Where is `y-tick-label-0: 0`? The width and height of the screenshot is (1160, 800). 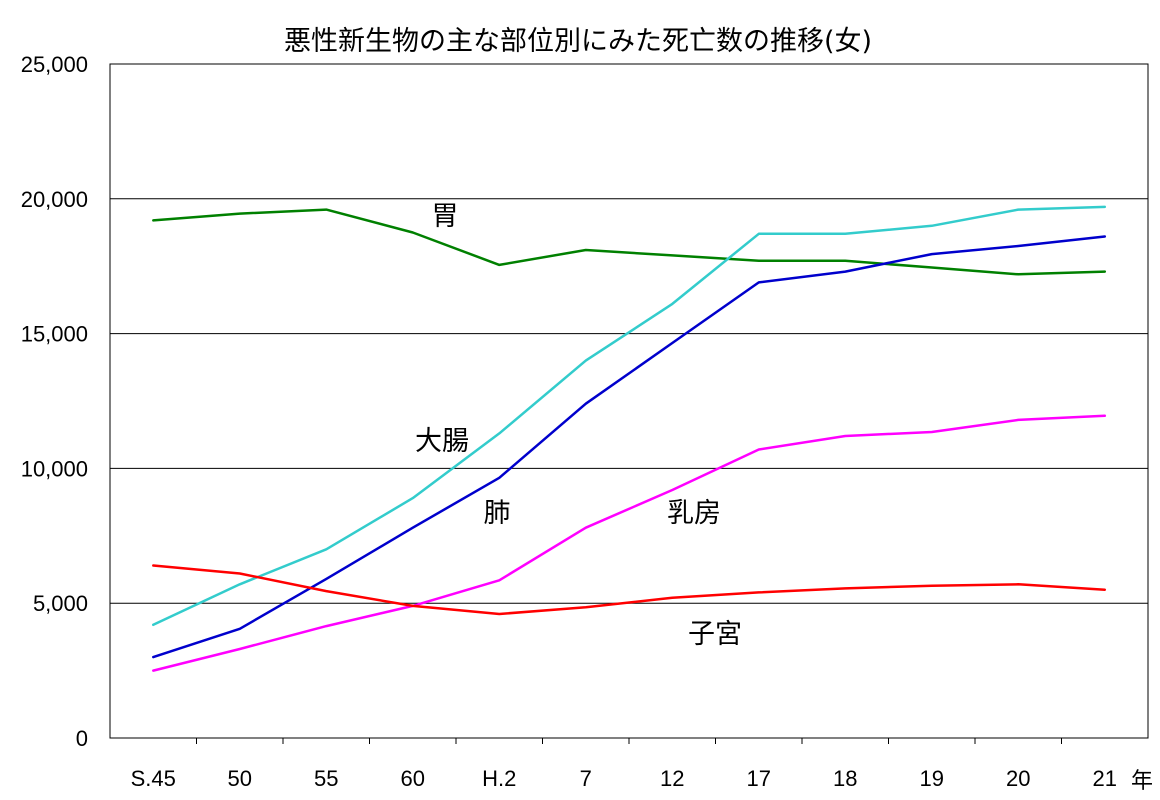 y-tick-label-0: 0 is located at coordinates (82, 738).